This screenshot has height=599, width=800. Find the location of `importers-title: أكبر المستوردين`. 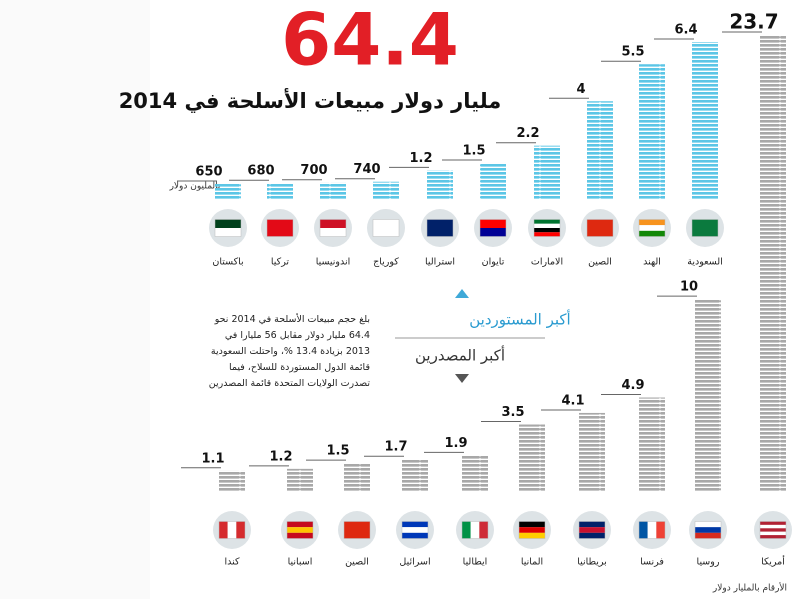

importers-title: أكبر المستوردين is located at coordinates (519, 319).